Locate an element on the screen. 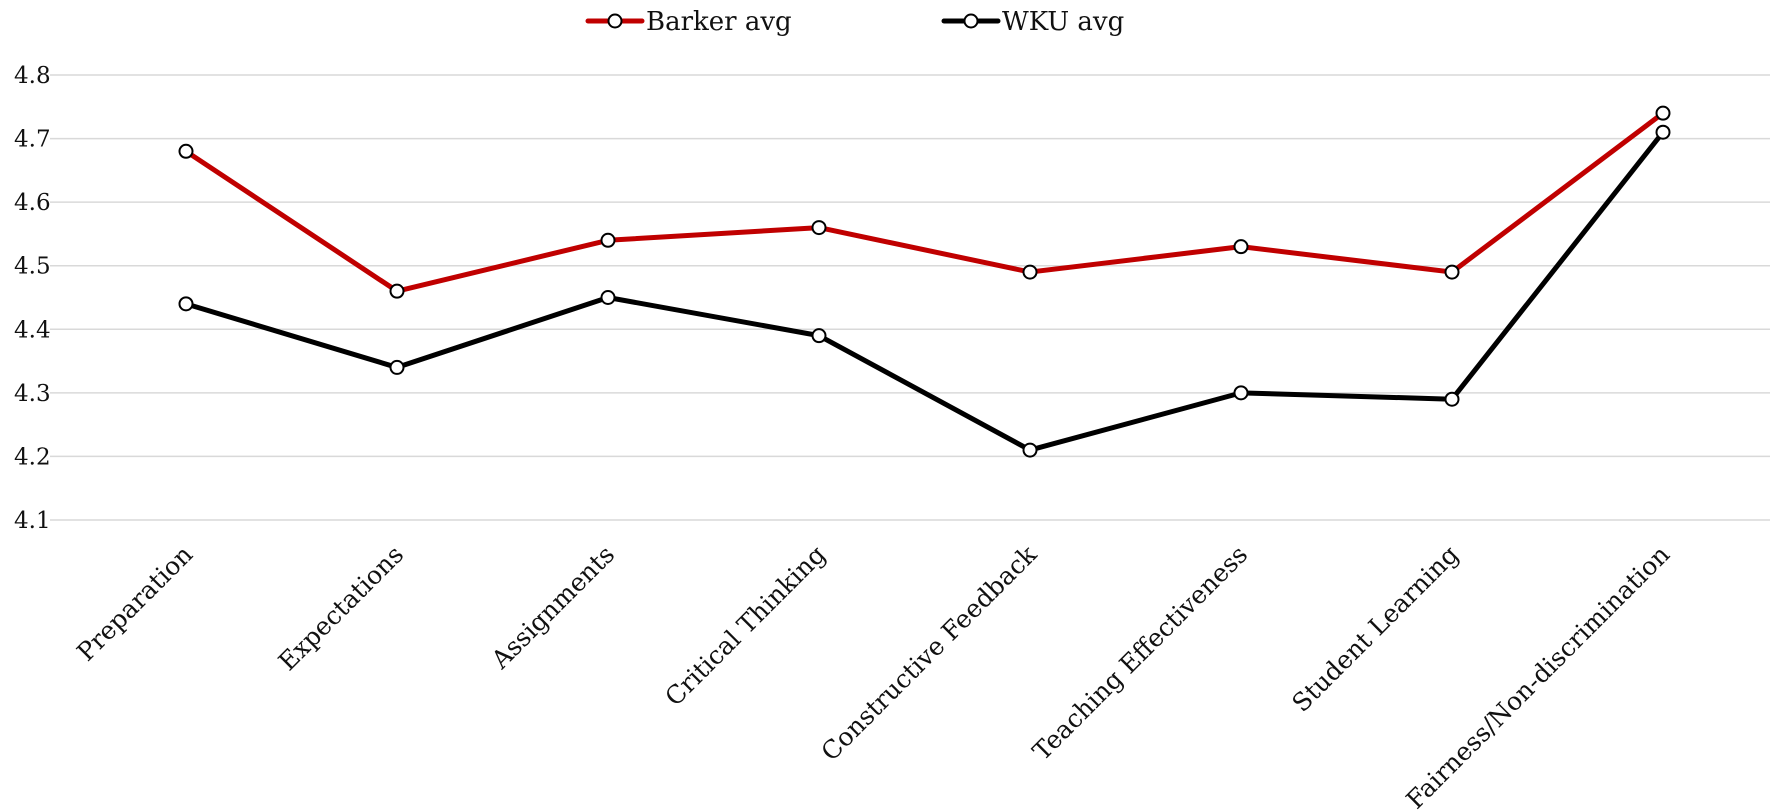 Image resolution: width=1775 pixels, height=812 pixels. y-tick-label: 4.2 is located at coordinates (32, 457).